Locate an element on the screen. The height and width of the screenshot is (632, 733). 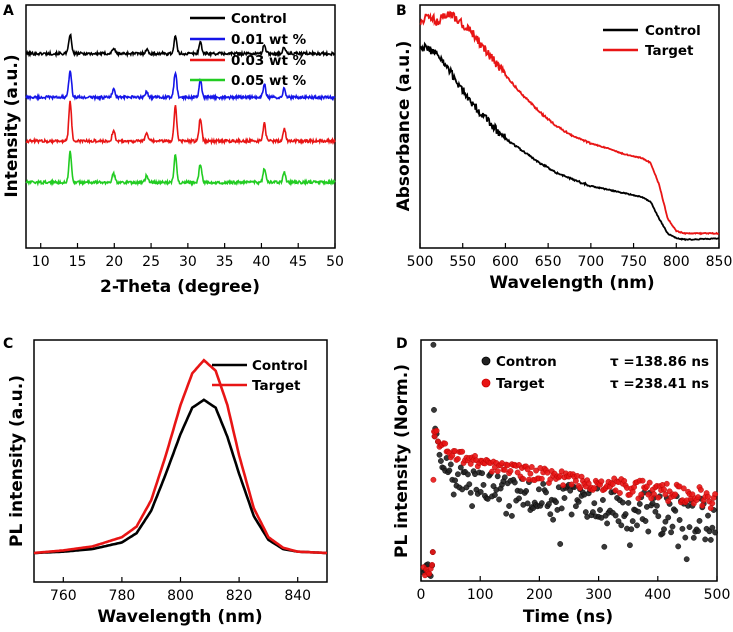
panel-b-x-ticks: 500 550 600 650 700 750 800 850 is located at coordinates (570, 256).